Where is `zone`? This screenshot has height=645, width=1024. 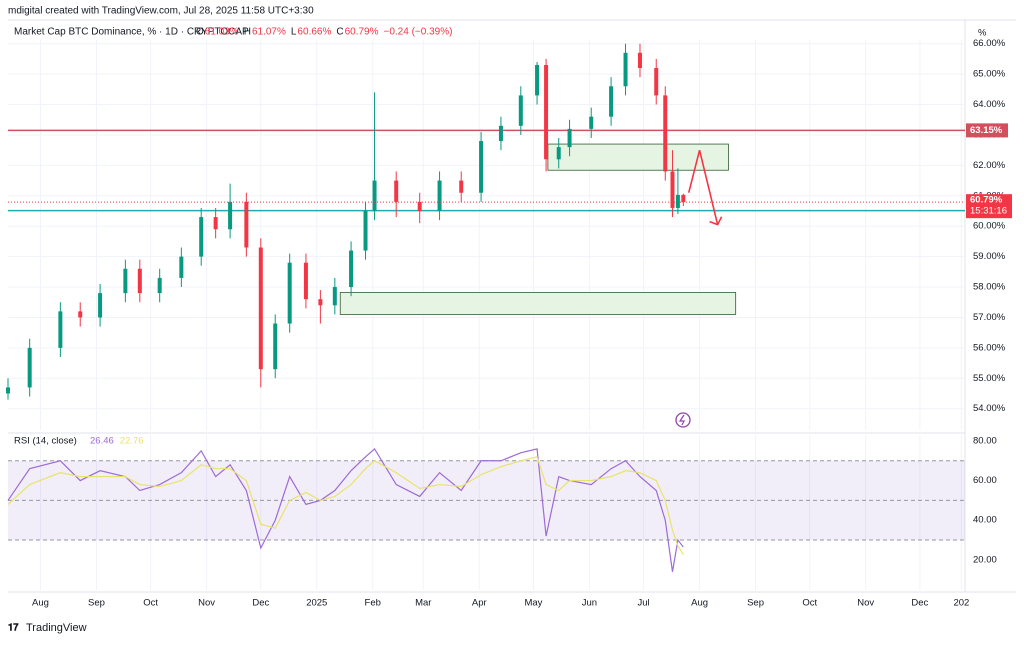
zone is located at coordinates (538, 303).